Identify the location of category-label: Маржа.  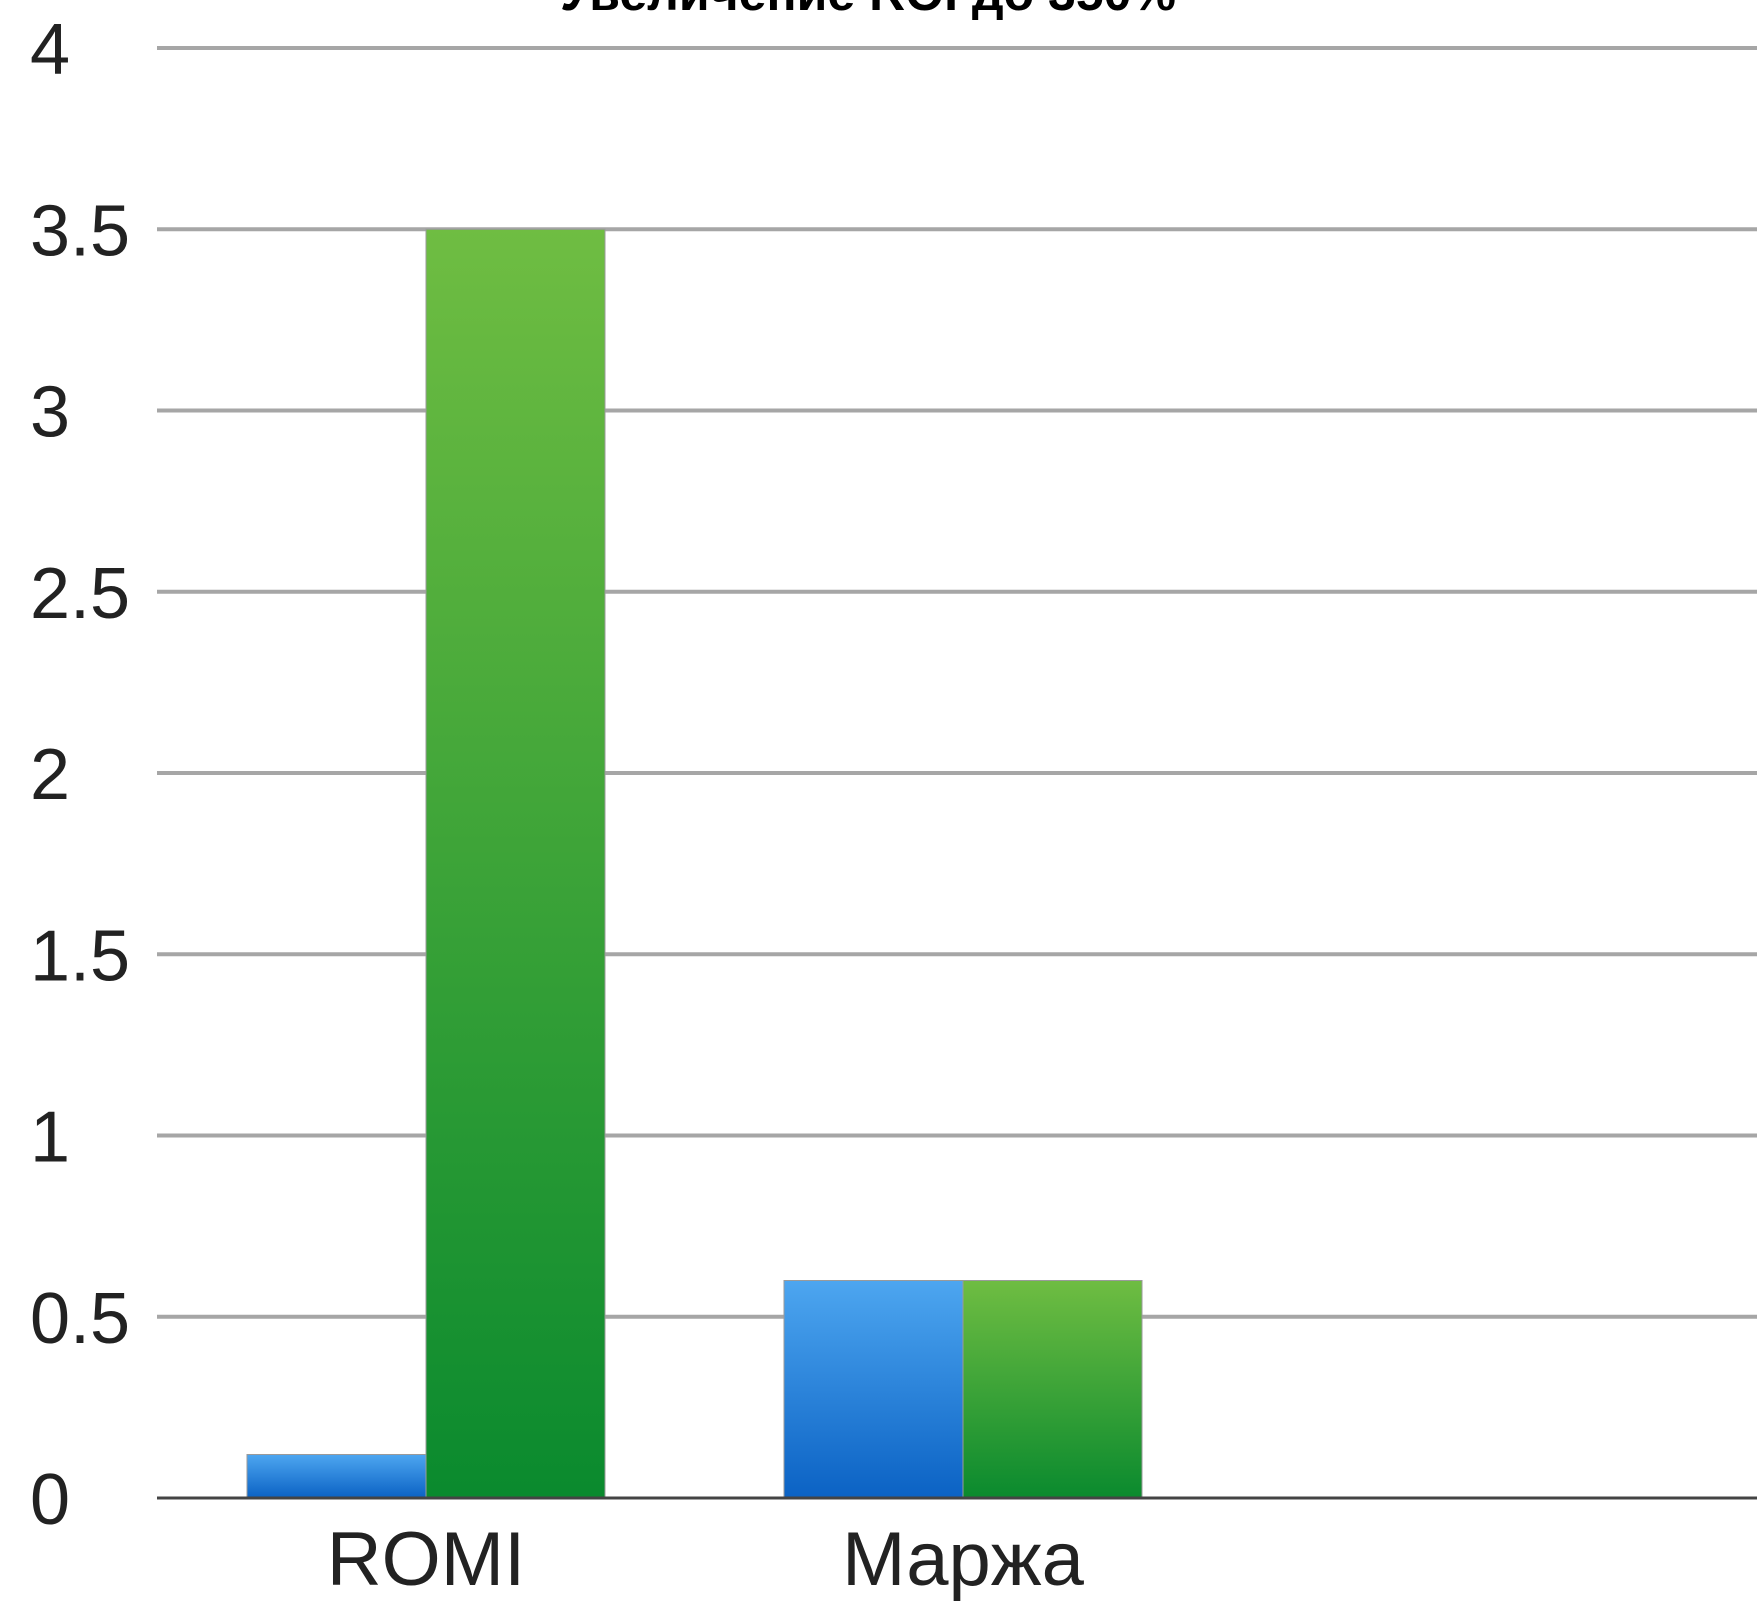
(963, 1559).